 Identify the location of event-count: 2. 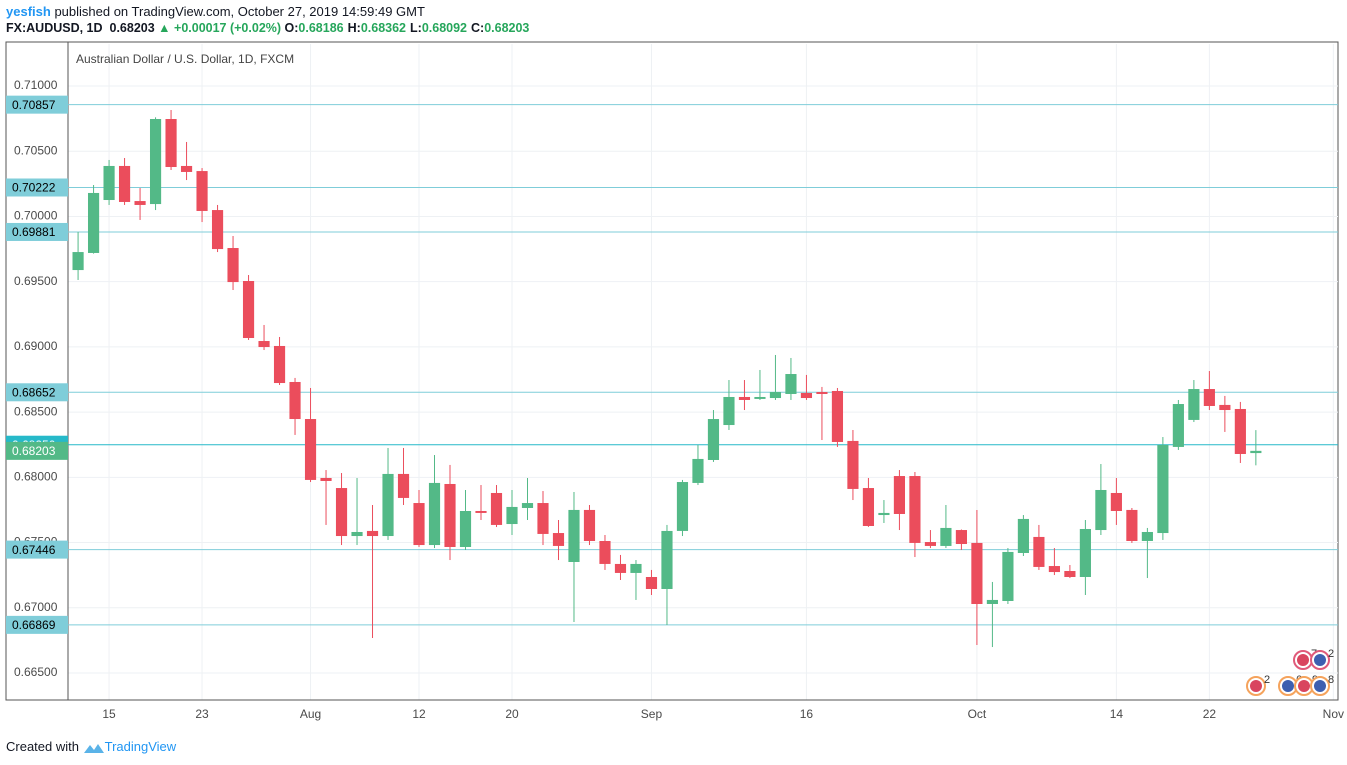
(1331, 654).